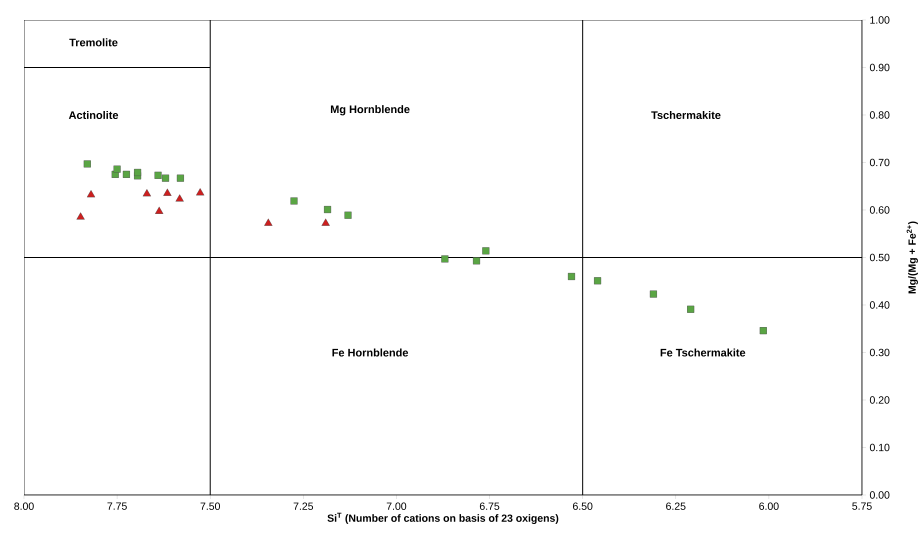 The width and height of the screenshot is (924, 542). Describe the element at coordinates (370, 110) in the screenshot. I see `annotation: Mg Hornblende` at that location.